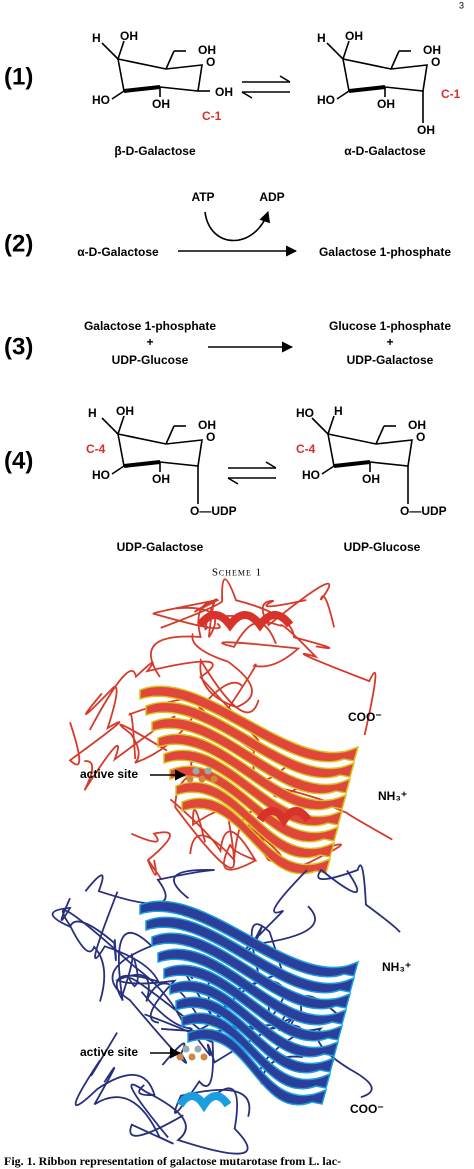 The width and height of the screenshot is (474, 1169). What do you see at coordinates (390, 360) in the screenshot?
I see `product: UDP-Galactose` at bounding box center [390, 360].